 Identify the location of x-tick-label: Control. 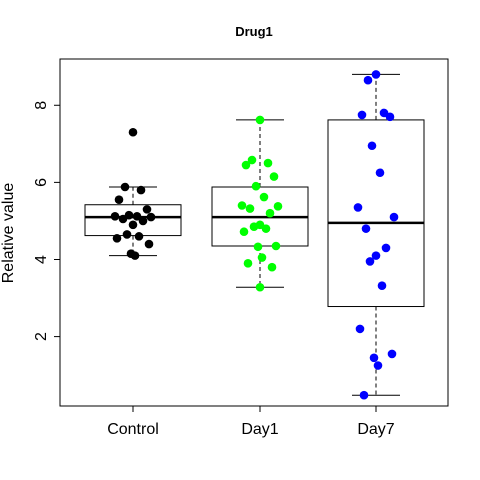
(133, 429).